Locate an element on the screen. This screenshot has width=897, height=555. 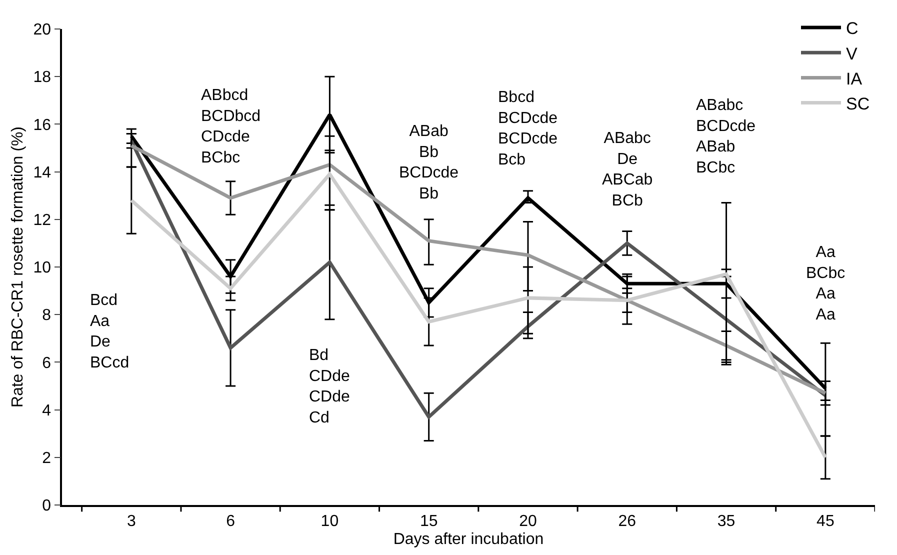
y-tick-label: 0 is located at coordinates (47, 506).